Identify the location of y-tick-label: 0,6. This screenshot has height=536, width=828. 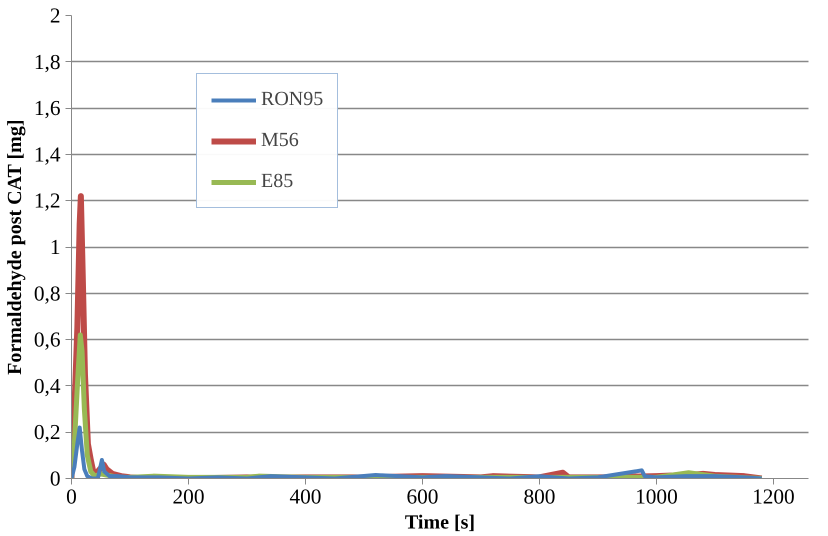
(47, 340).